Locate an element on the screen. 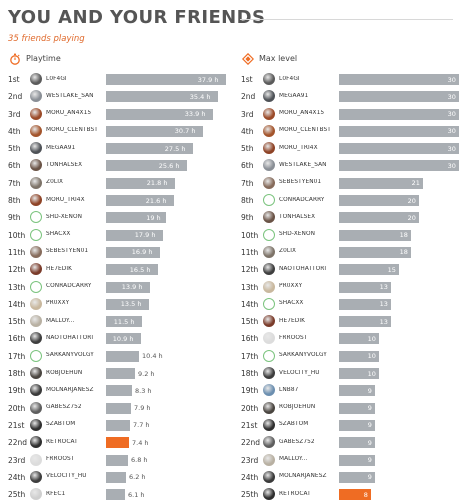 The height and width of the screenshot is (500, 459). leaderboard-row: 14th PR0XXY 13.5 h is located at coordinates (117, 304).